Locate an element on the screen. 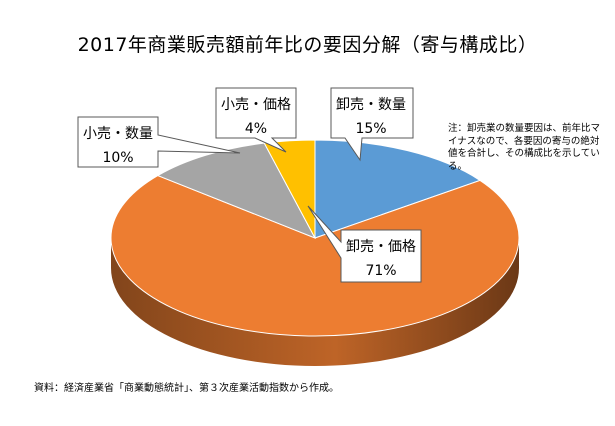 Image resolution: width=615 pixels, height=426 pixels. slice-label-wholesale-volume: 卸売・数量 15% is located at coordinates (371, 117).